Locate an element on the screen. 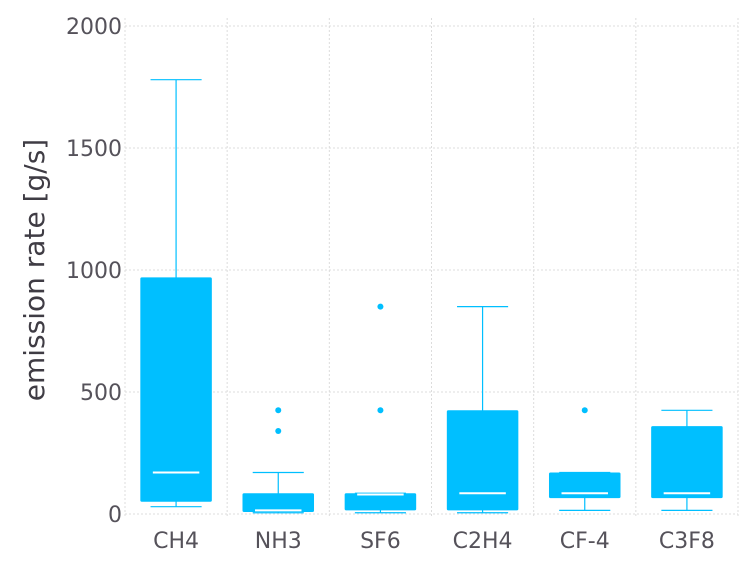  y-tick-label: 0 is located at coordinates (115, 515).